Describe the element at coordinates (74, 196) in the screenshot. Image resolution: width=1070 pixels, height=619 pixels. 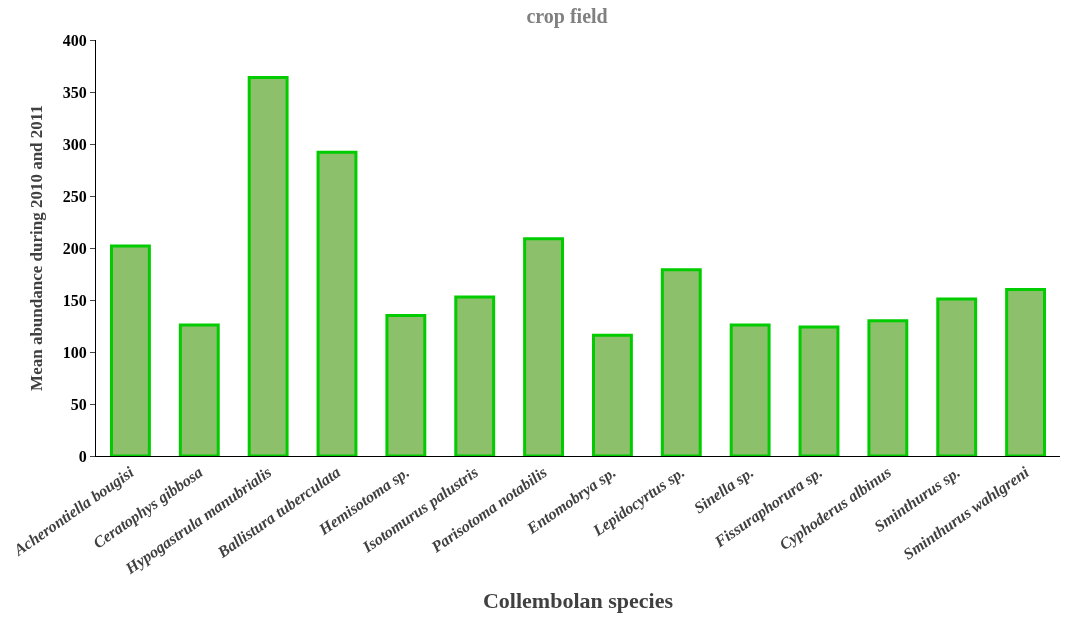
I see `y-tick-label: 250` at that location.